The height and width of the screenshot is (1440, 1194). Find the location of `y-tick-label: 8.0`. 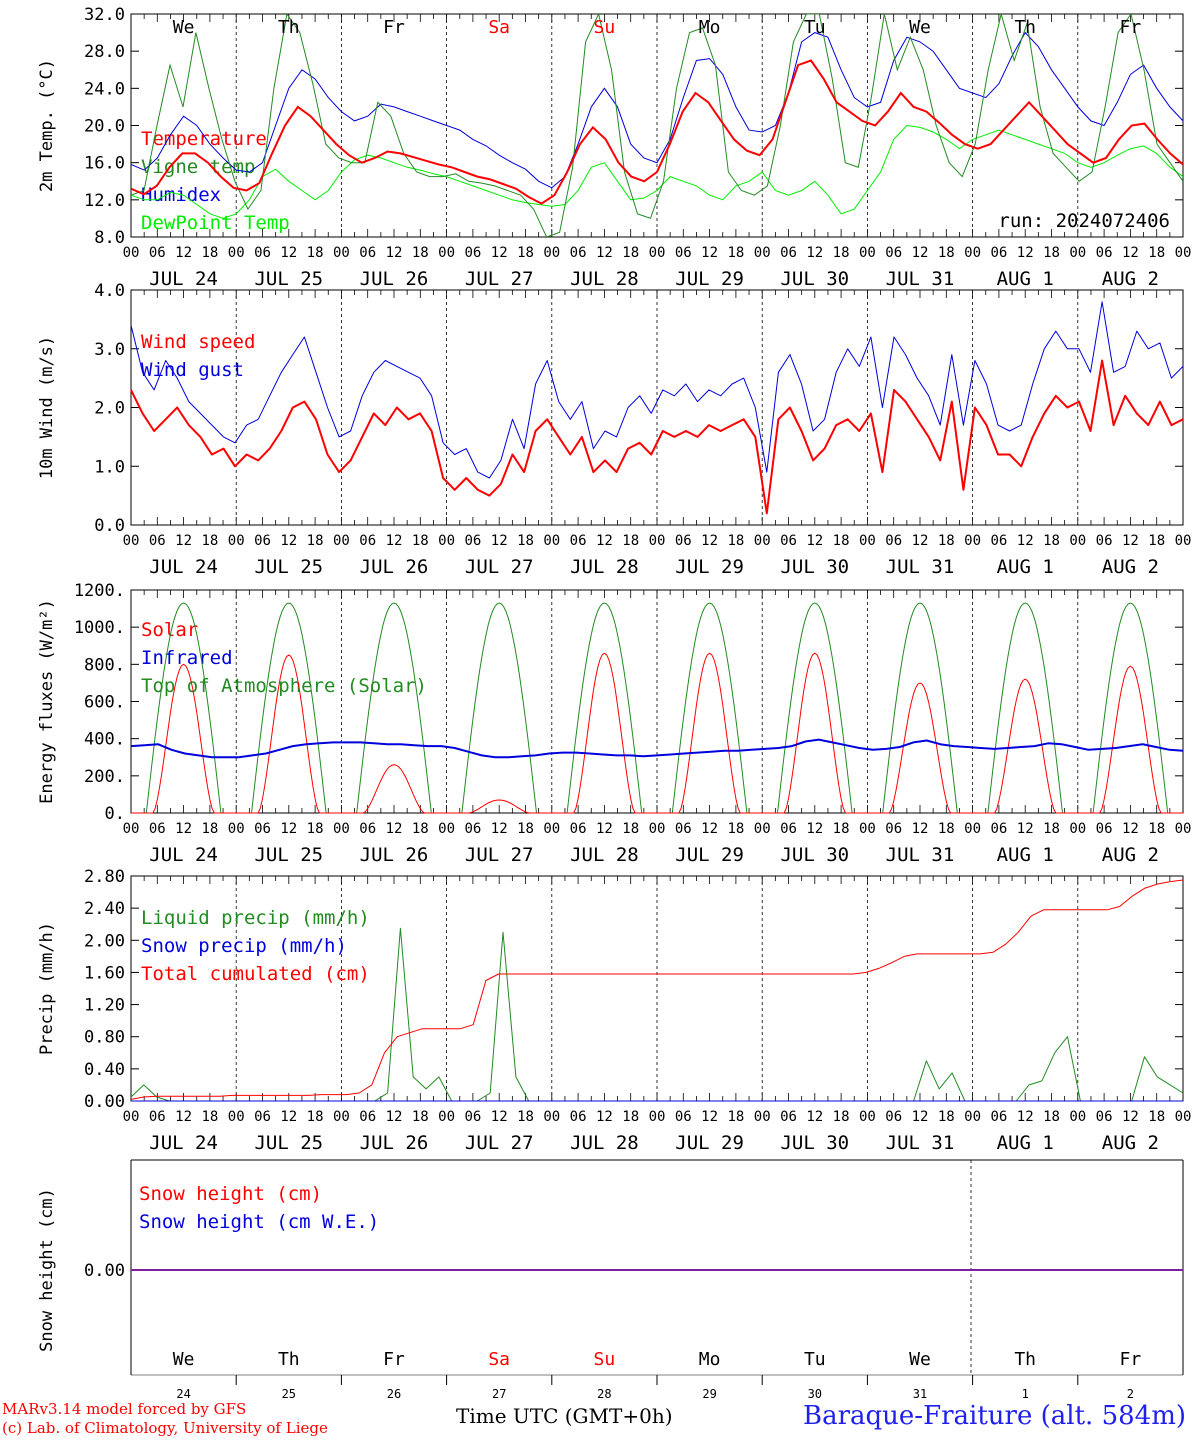

y-tick-label: 8.0 is located at coordinates (109, 238).